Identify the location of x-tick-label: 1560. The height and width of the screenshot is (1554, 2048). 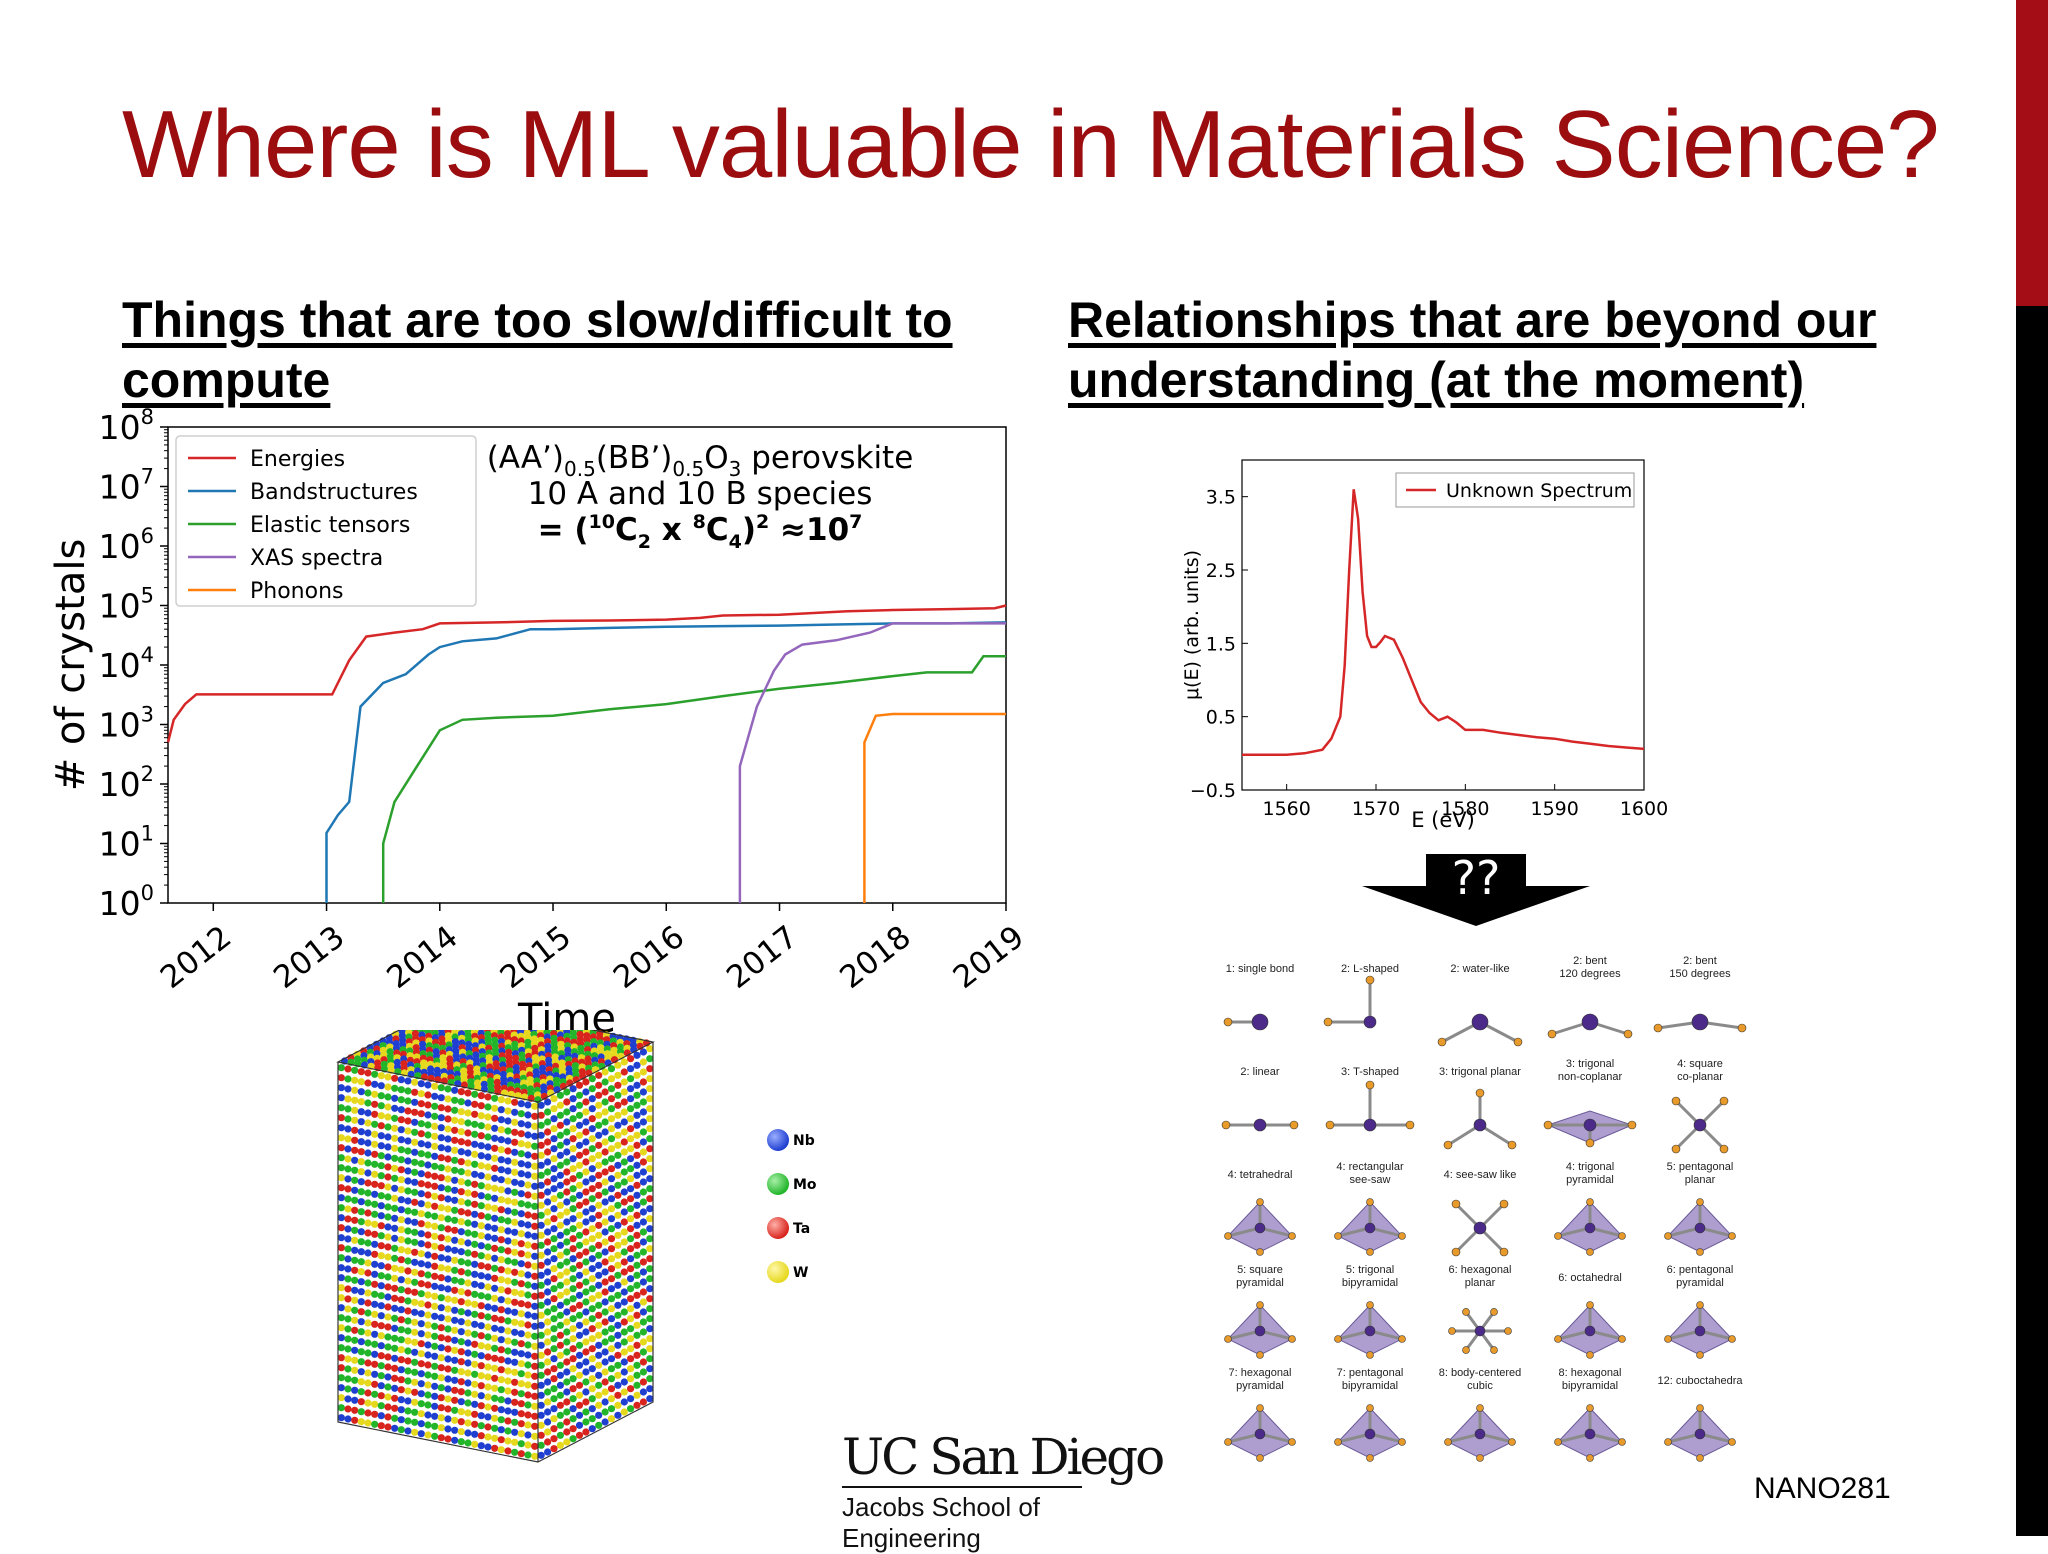
(1286, 809).